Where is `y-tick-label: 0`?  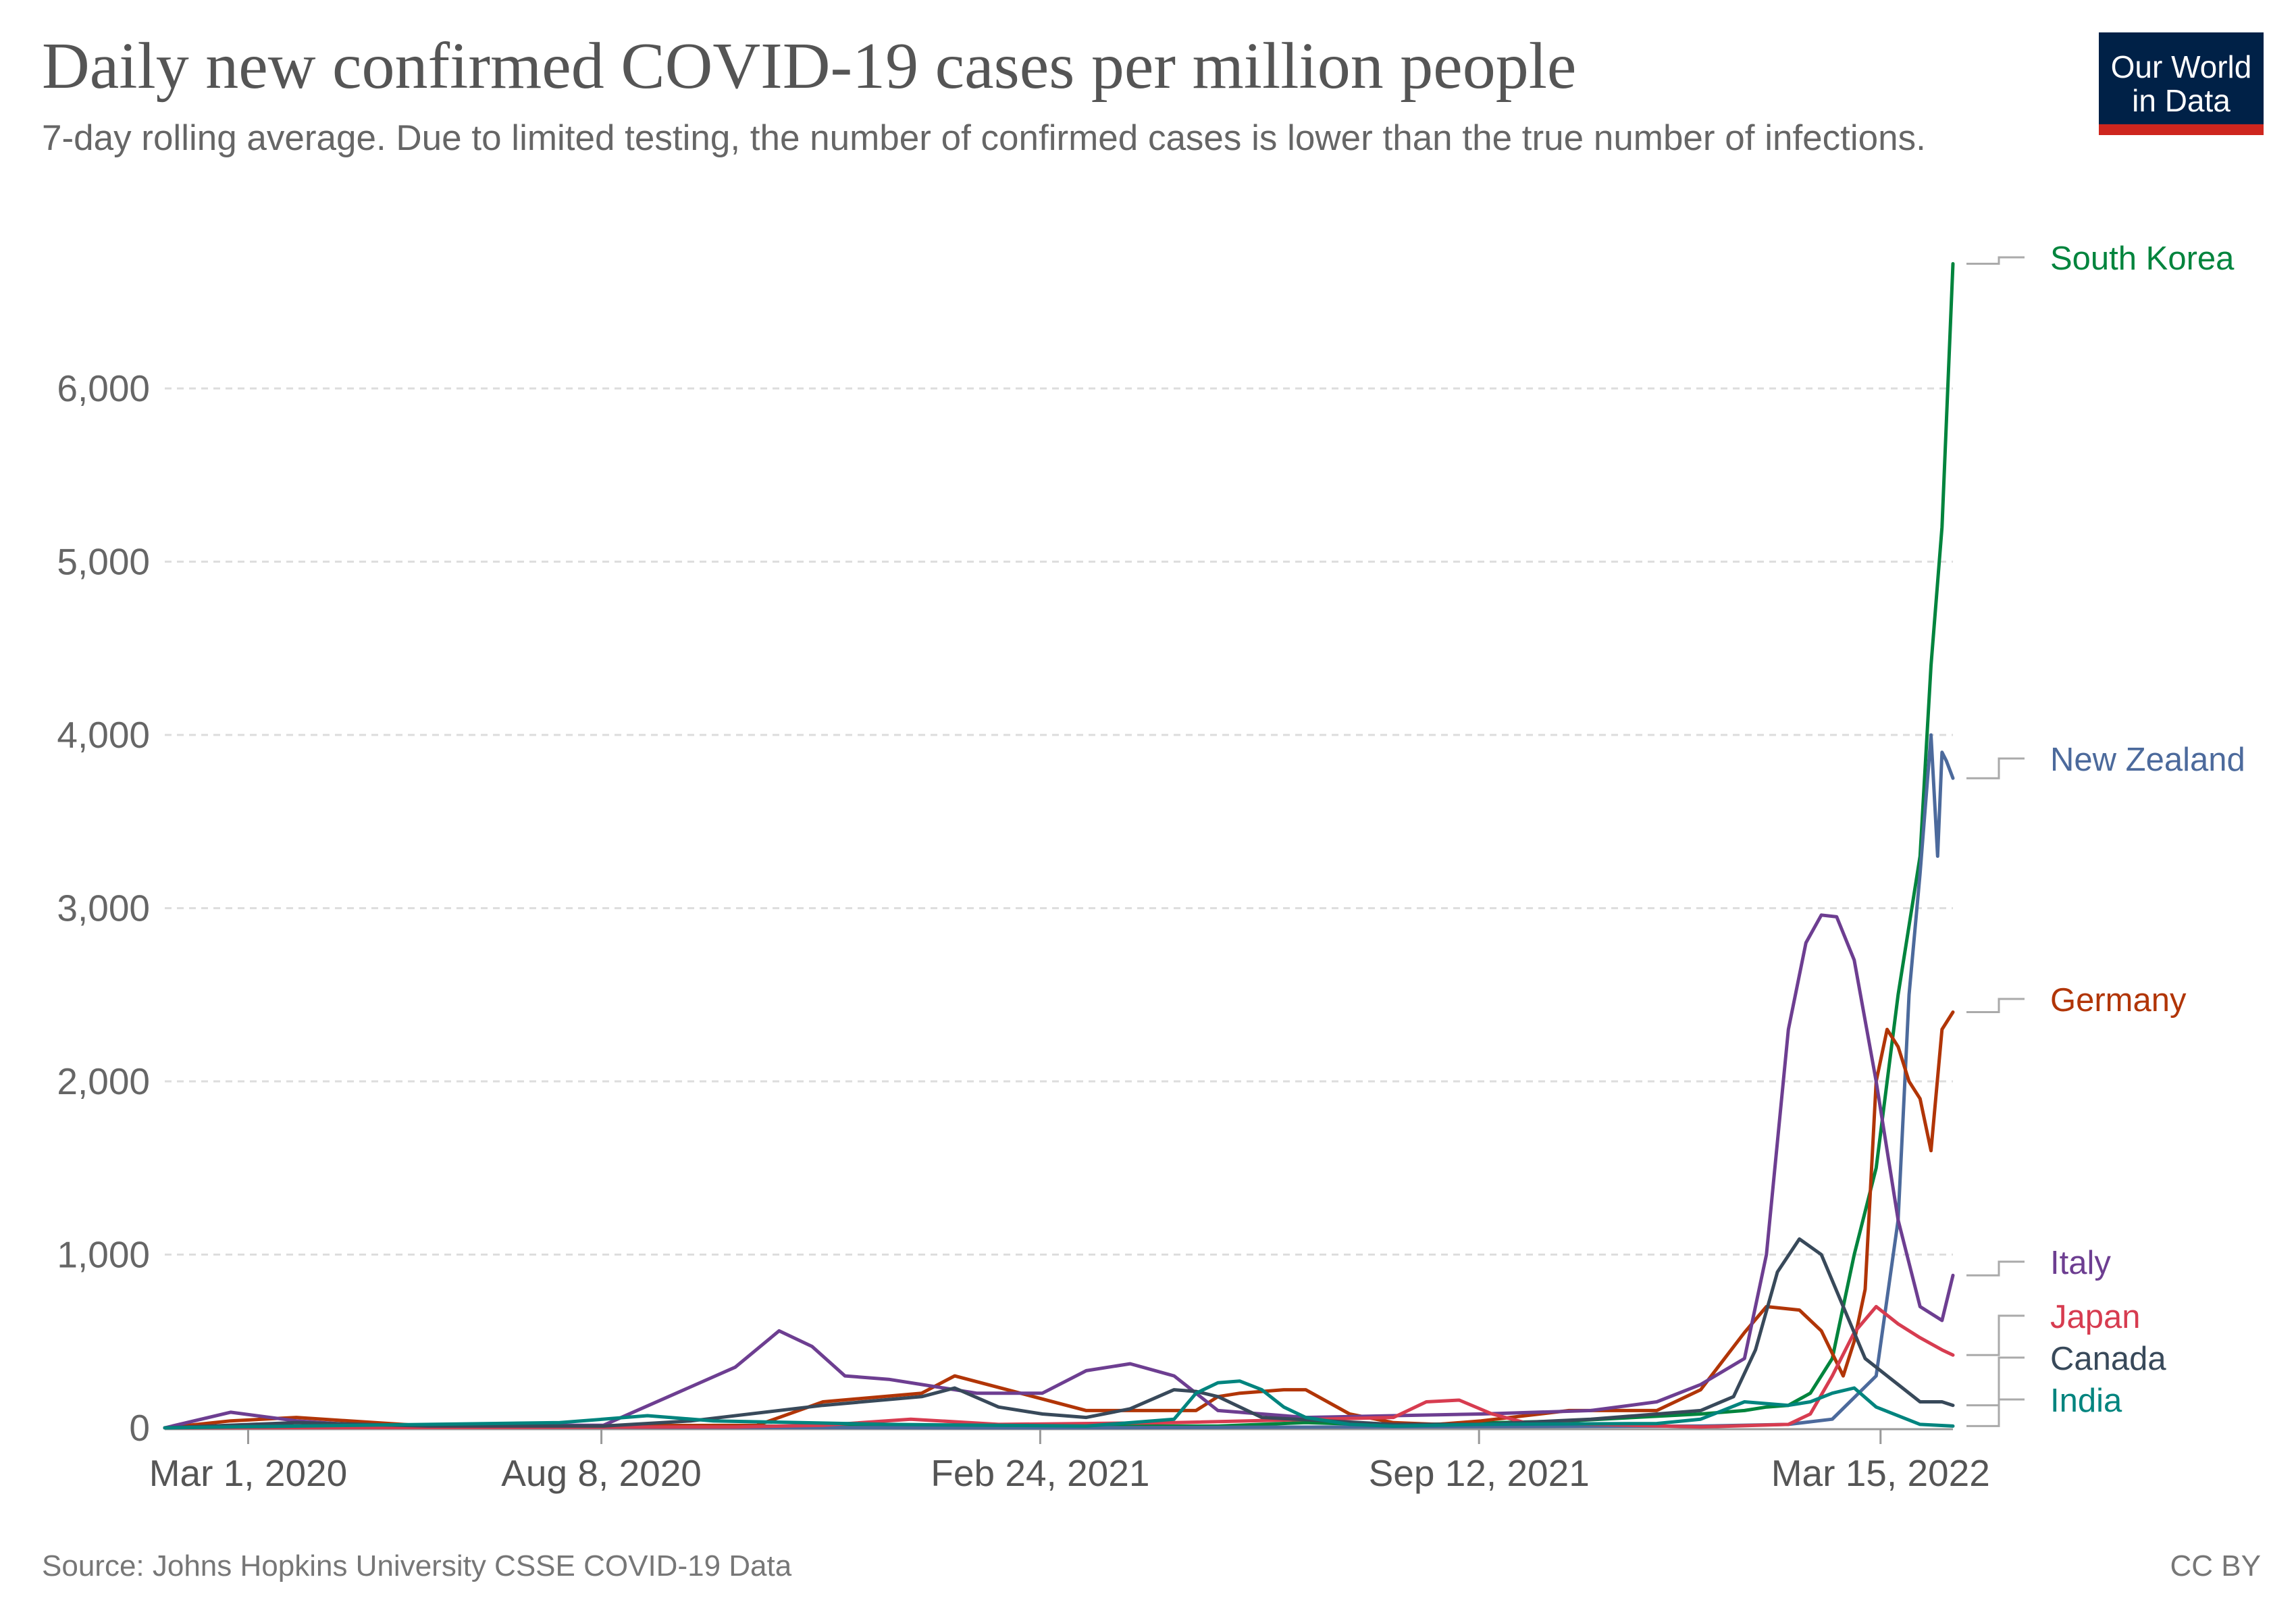 y-tick-label: 0 is located at coordinates (139, 1428).